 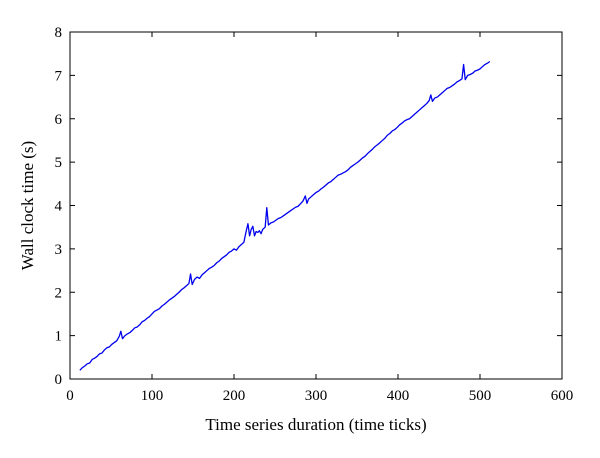 What do you see at coordinates (59, 163) in the screenshot?
I see `y-tick-label: 5` at bounding box center [59, 163].